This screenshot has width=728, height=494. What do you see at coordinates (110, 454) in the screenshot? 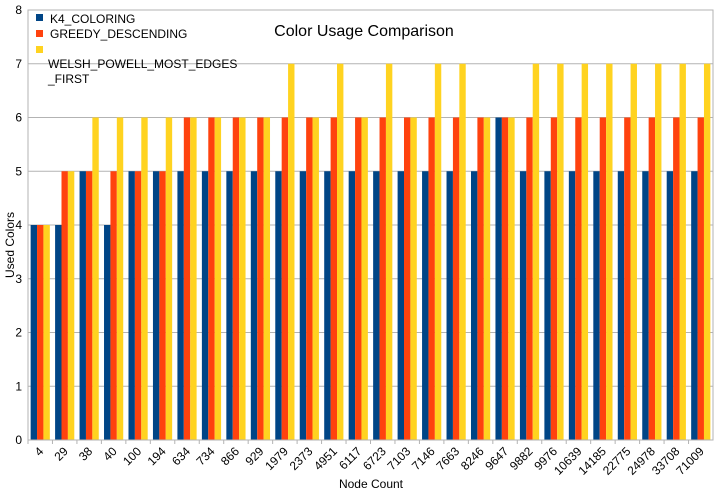
I see `x-tick-label: 40` at bounding box center [110, 454].